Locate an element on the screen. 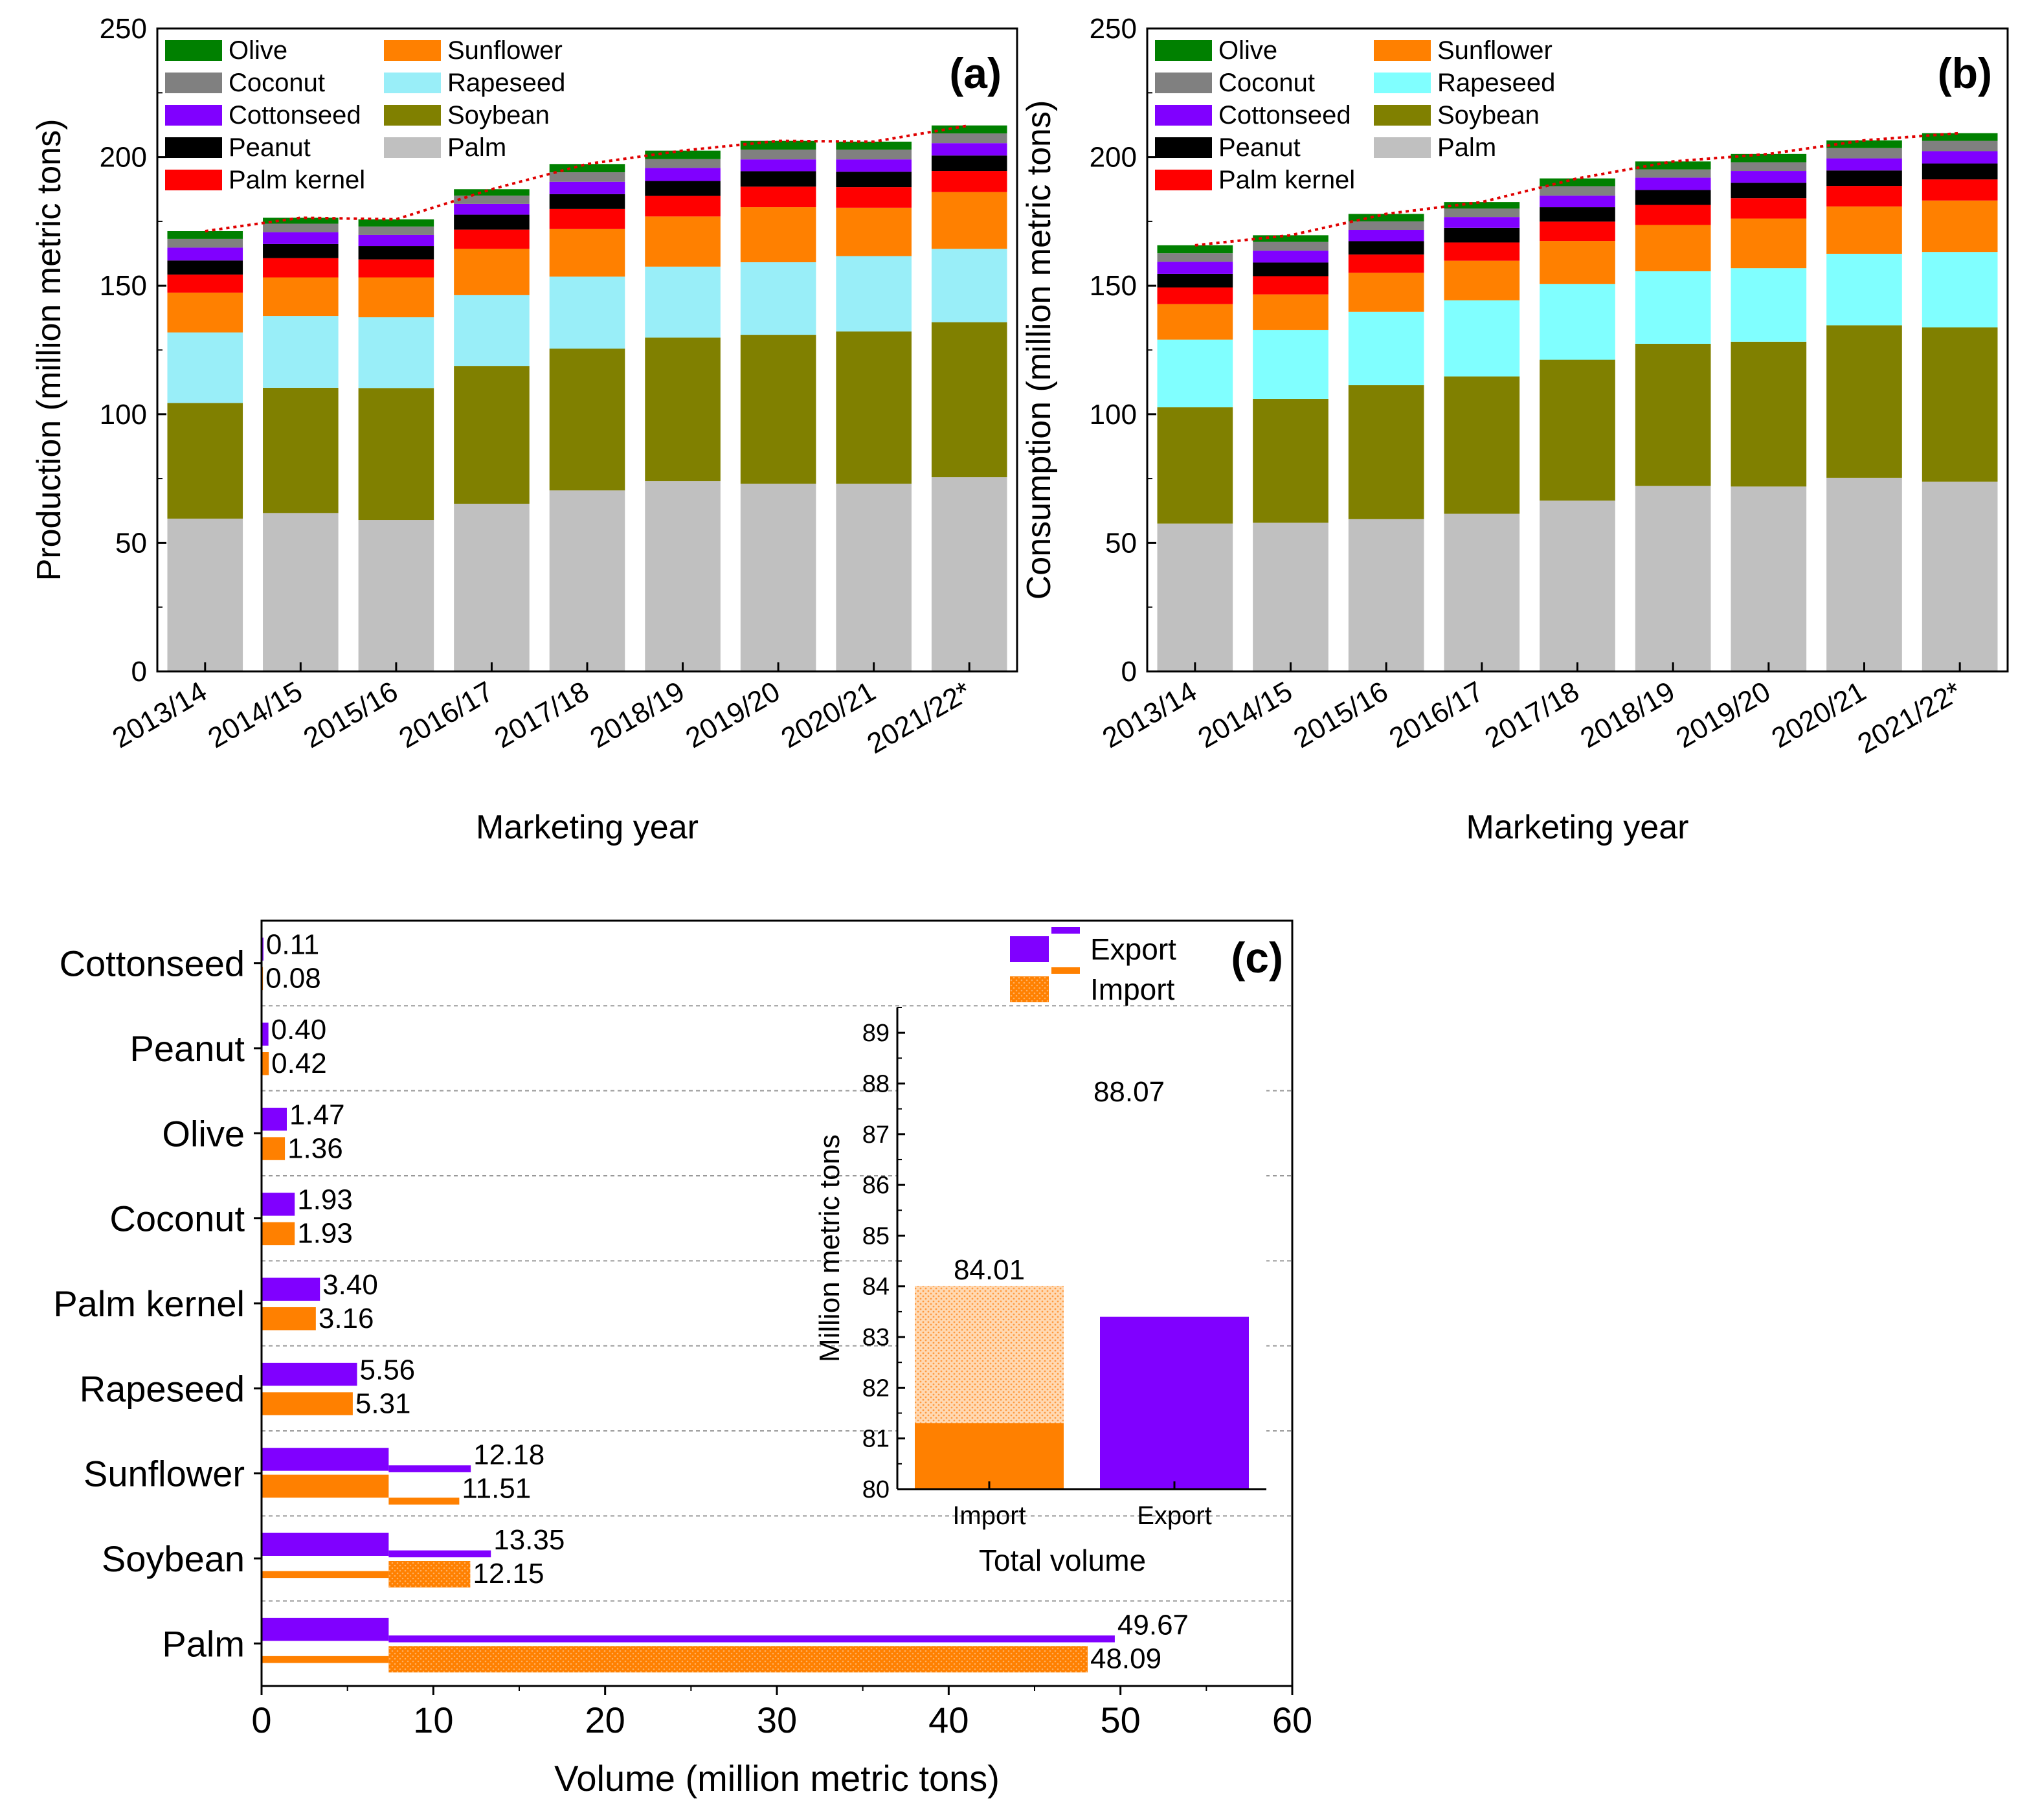  panel-a-xtick-label: 2015/16 is located at coordinates (350, 714).